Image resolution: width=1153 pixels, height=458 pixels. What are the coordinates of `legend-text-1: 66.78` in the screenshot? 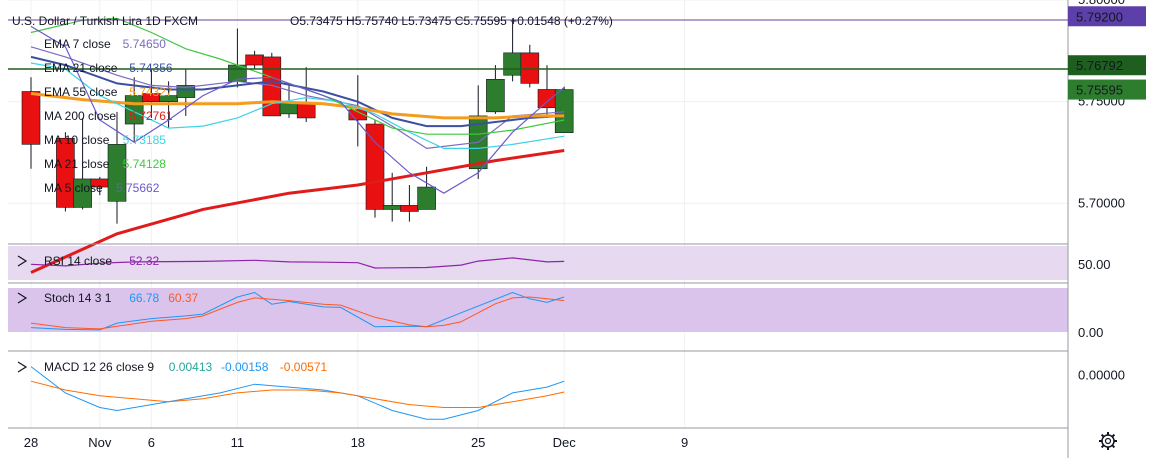 It's located at (144, 298).